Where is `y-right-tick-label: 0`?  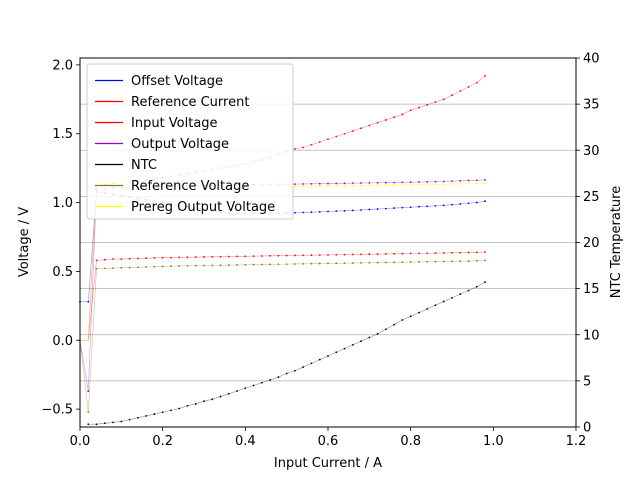
y-right-tick-label: 0 is located at coordinates (587, 428).